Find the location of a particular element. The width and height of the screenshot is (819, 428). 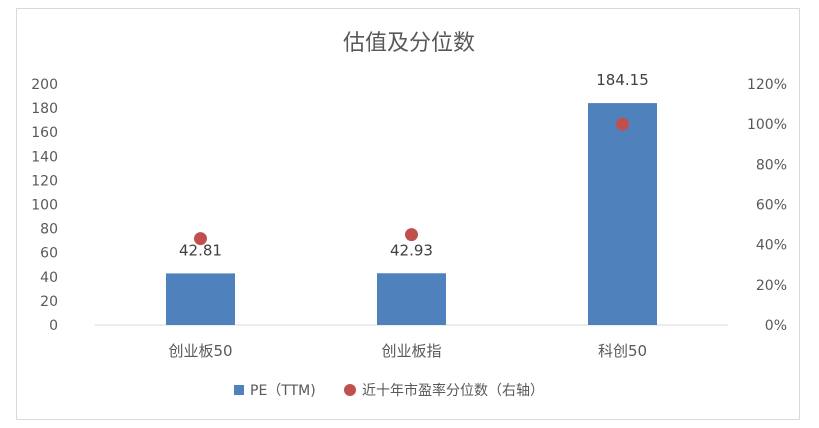

left-axis-tick-label: 60 is located at coordinates (49, 254).